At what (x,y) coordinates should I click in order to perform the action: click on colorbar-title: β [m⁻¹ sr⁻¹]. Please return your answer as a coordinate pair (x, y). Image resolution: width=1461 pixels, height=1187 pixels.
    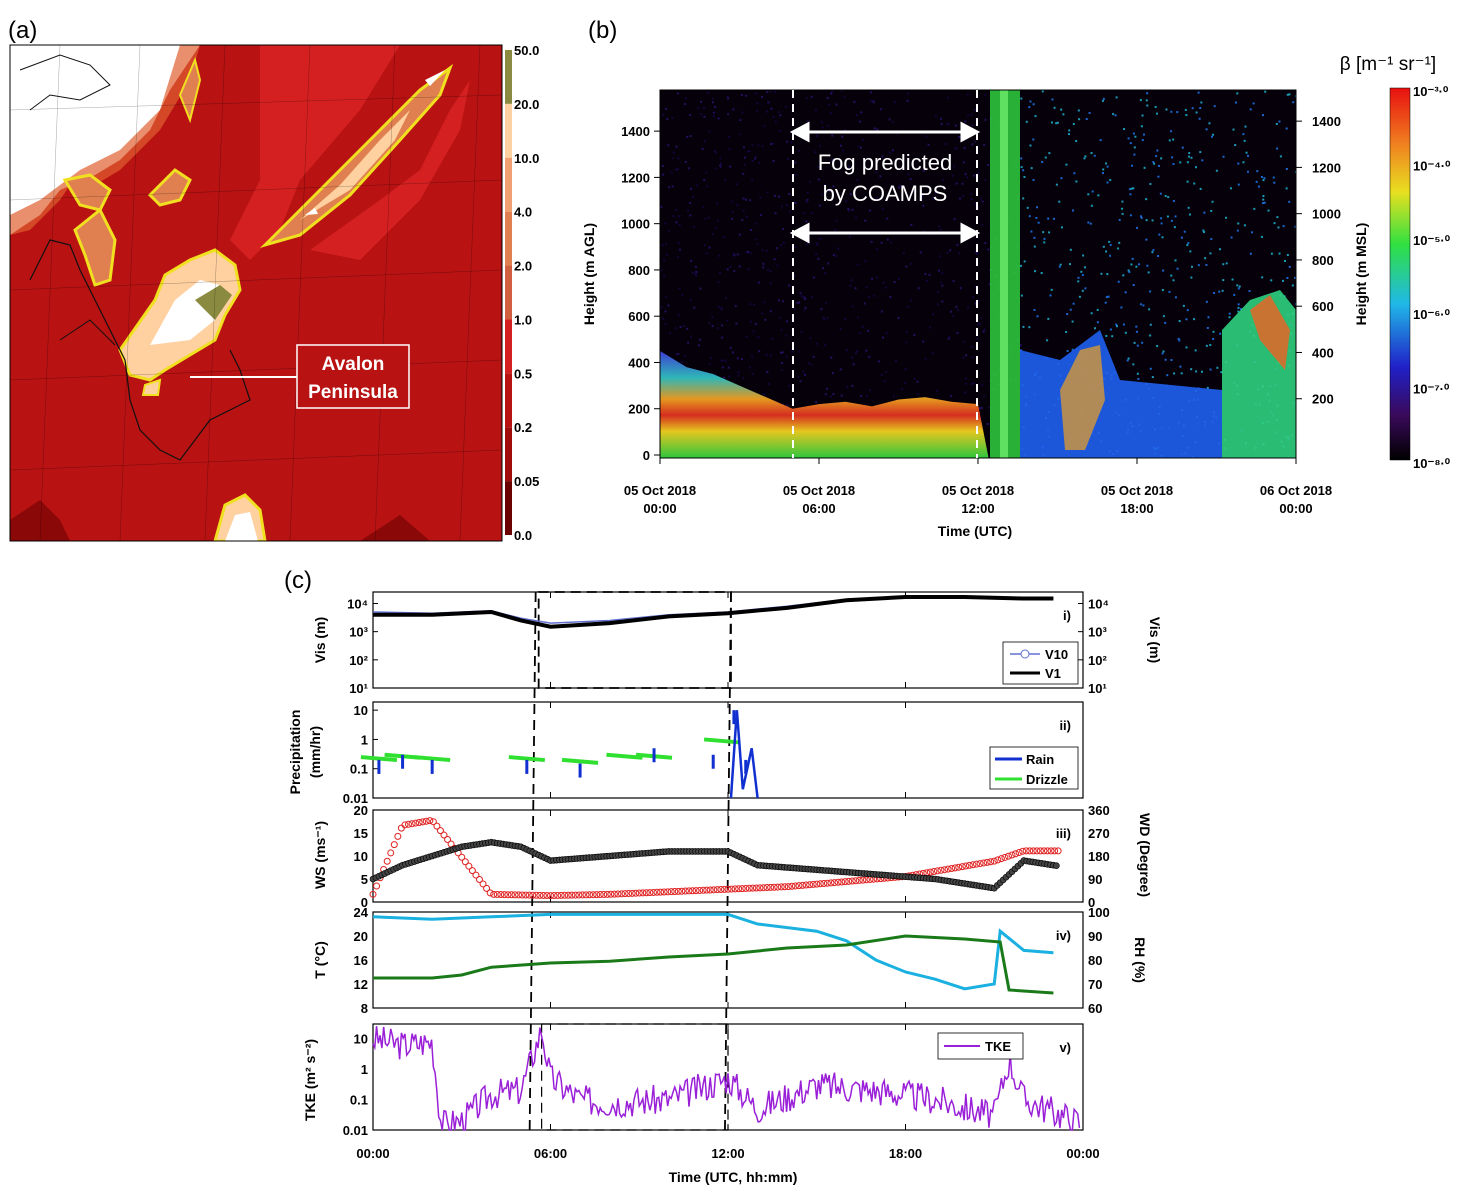
    Looking at the image, I should click on (1388, 64).